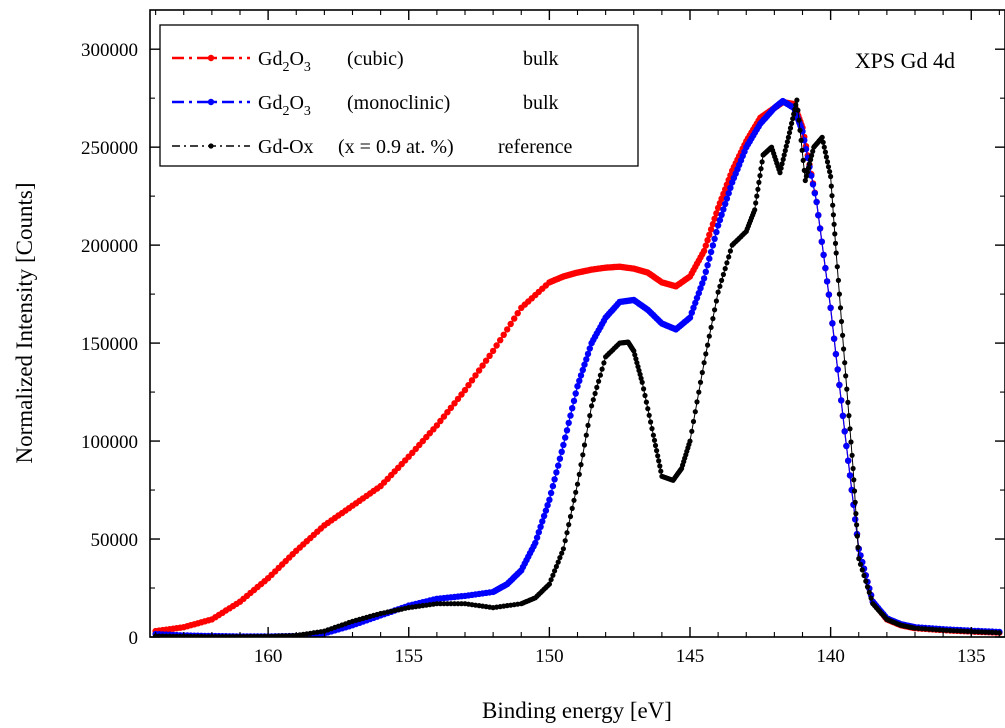  I want to click on x-tick-label: 155, so click(409, 656).